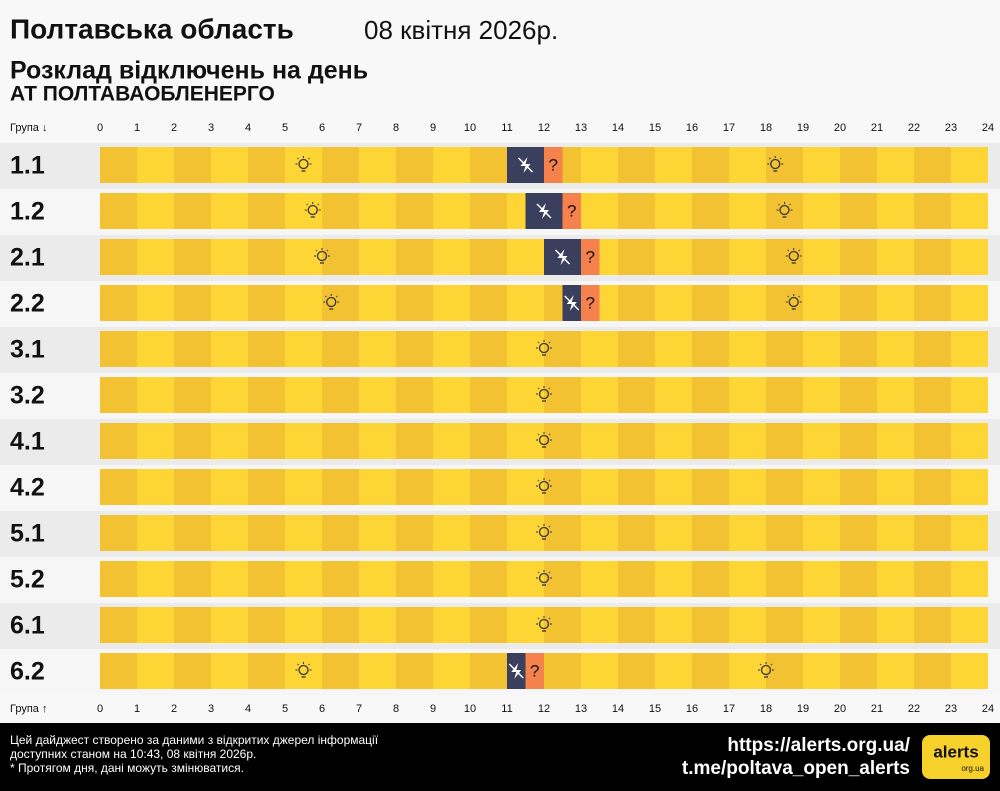  I want to click on x-tick-label: 4, so click(248, 128).